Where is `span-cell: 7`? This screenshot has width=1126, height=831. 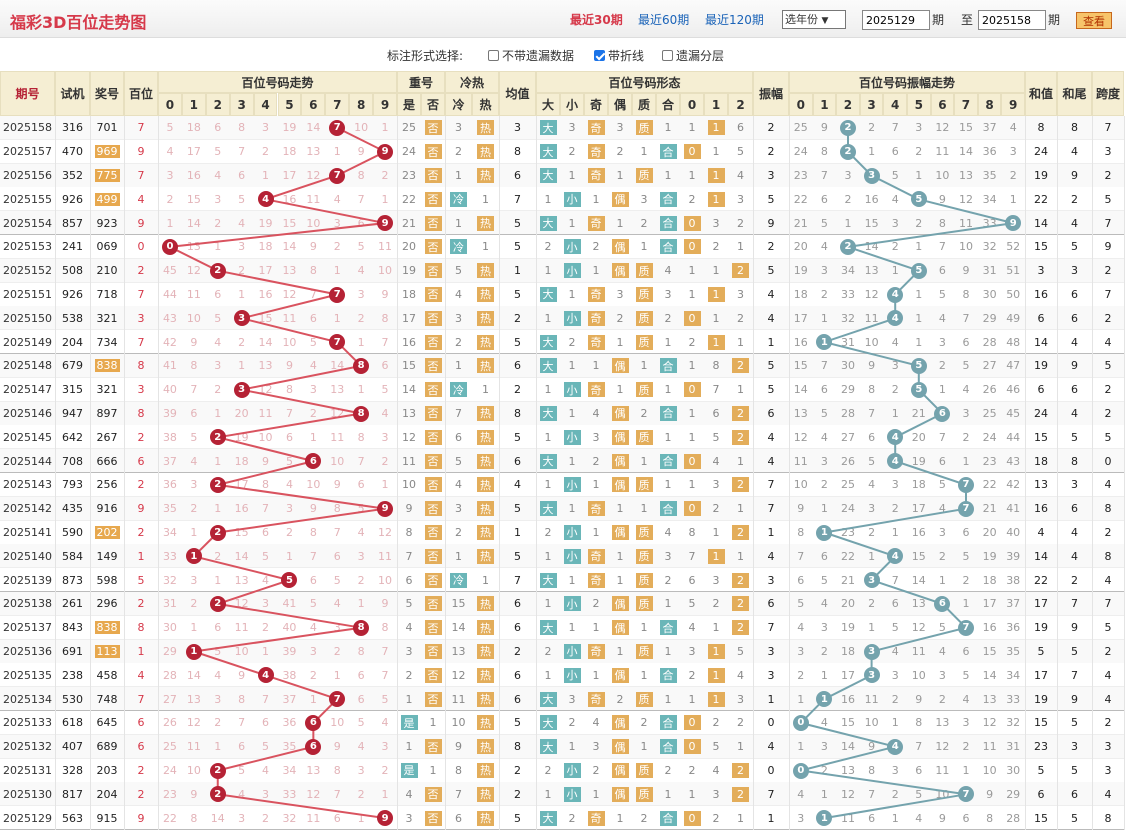 span-cell: 7 is located at coordinates (1108, 294).